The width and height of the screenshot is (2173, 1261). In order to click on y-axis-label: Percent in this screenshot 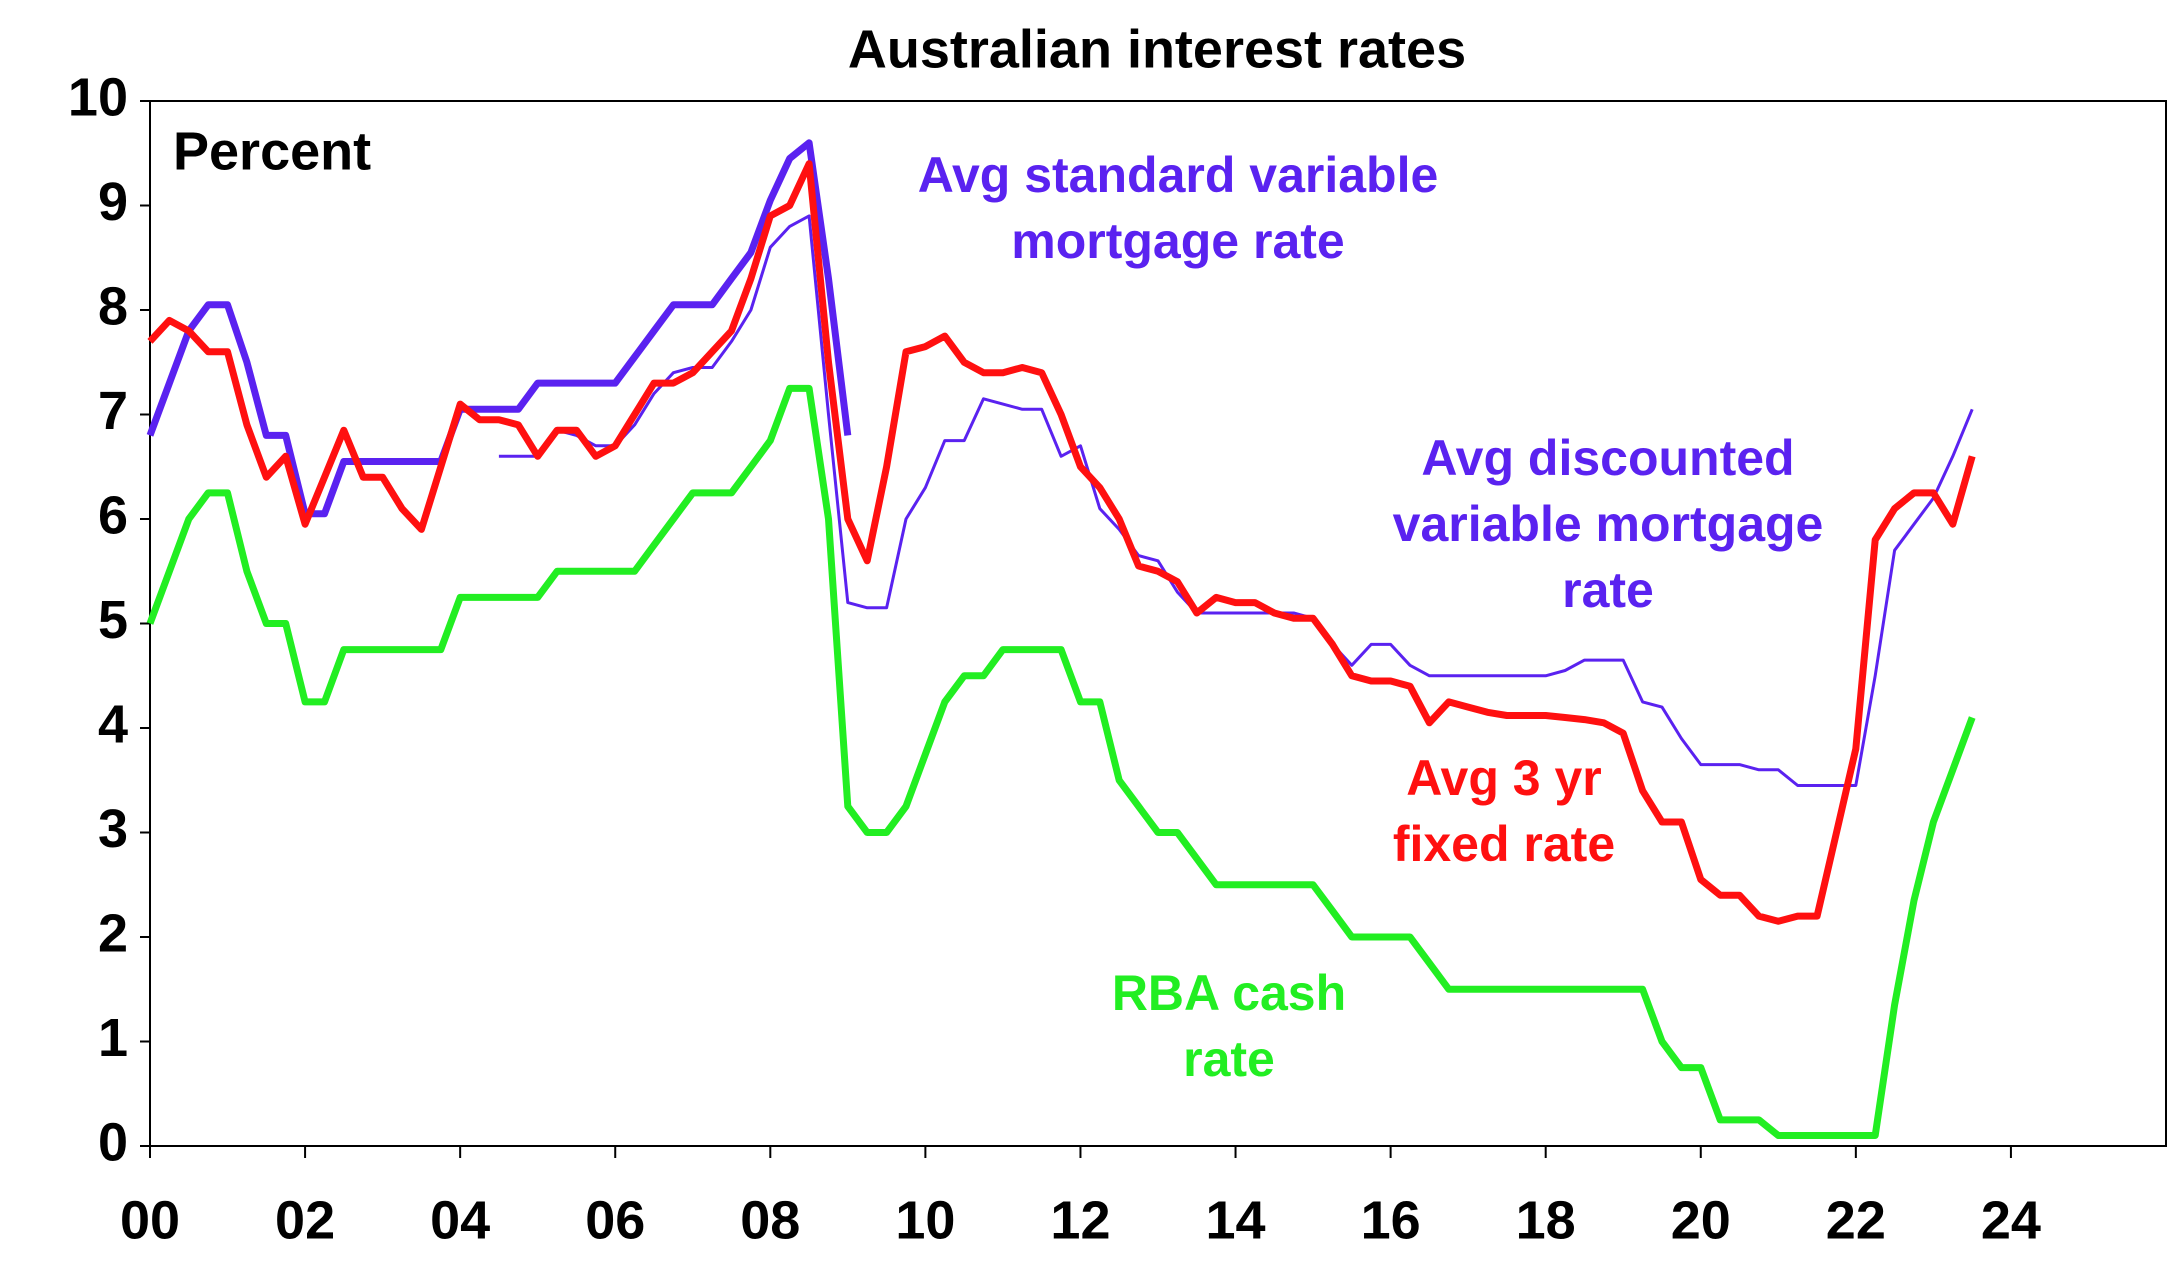, I will do `click(272, 151)`.